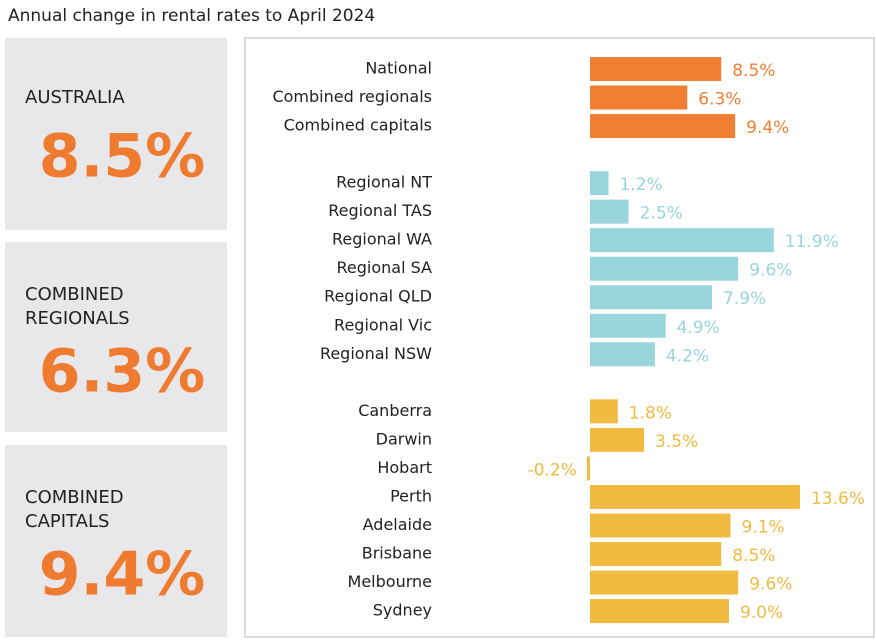  Describe the element at coordinates (382, 239) in the screenshot. I see `category-label: Regional WA` at that location.